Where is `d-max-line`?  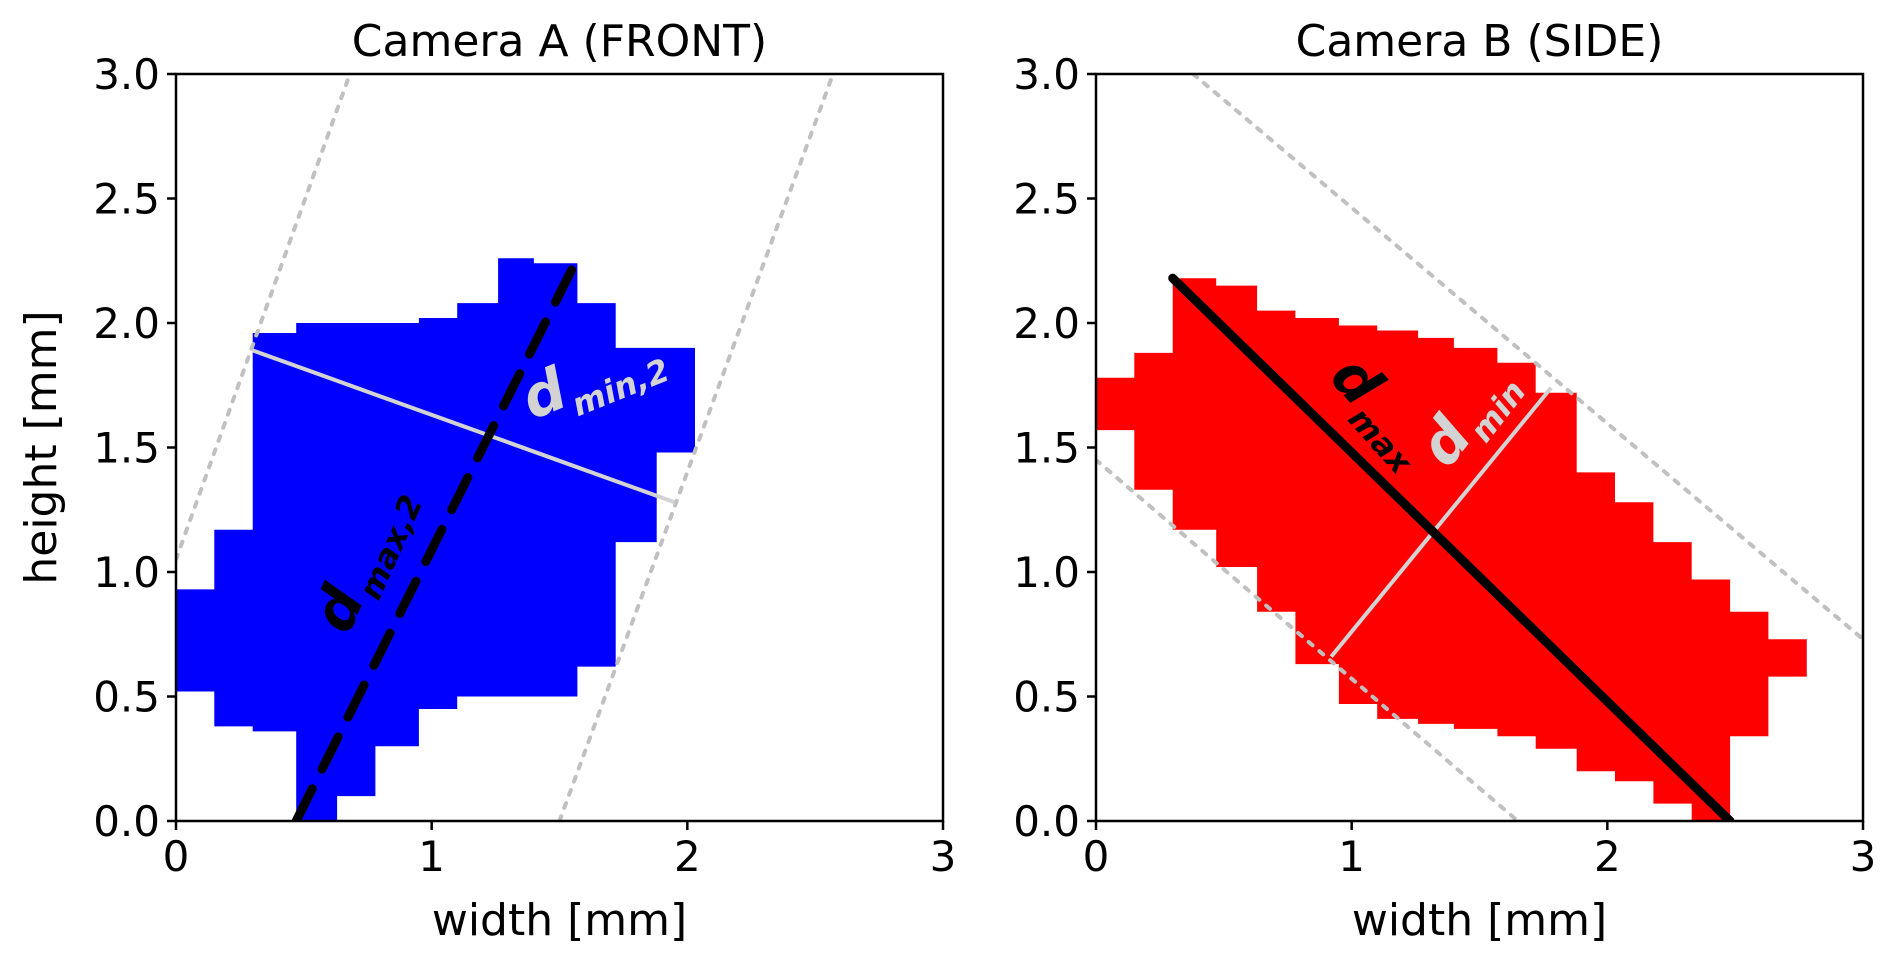
d-max-line is located at coordinates (436, 537).